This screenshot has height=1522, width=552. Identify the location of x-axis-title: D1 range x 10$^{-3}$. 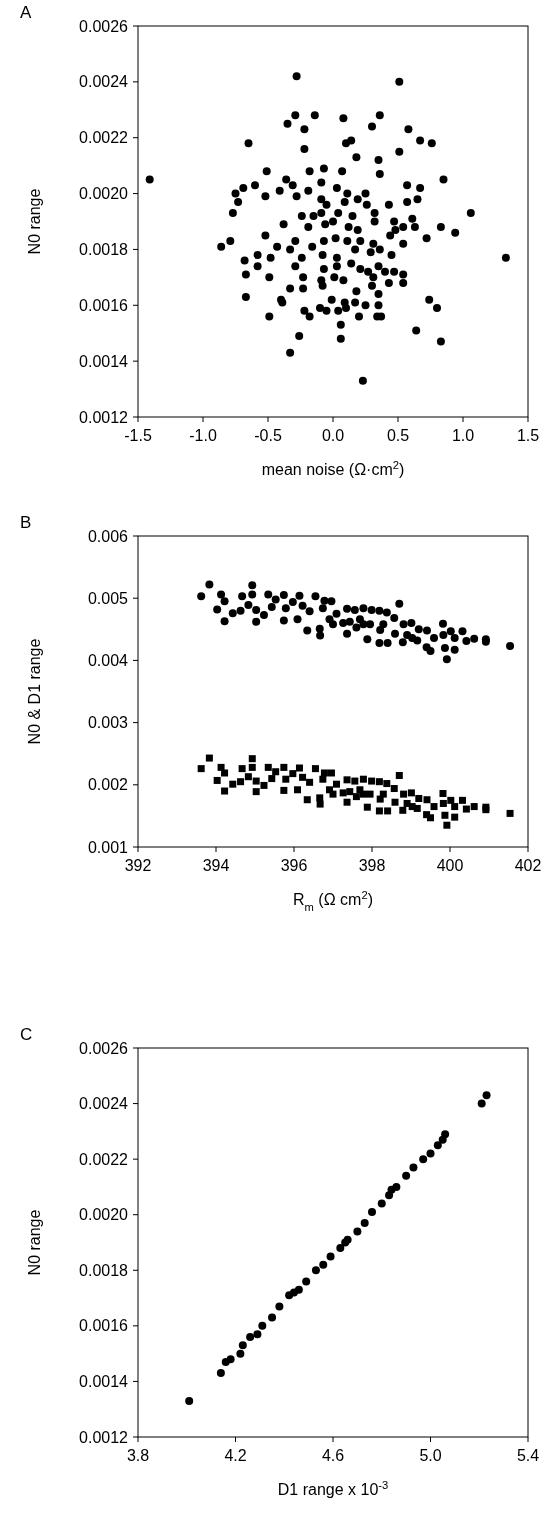
(333, 1488).